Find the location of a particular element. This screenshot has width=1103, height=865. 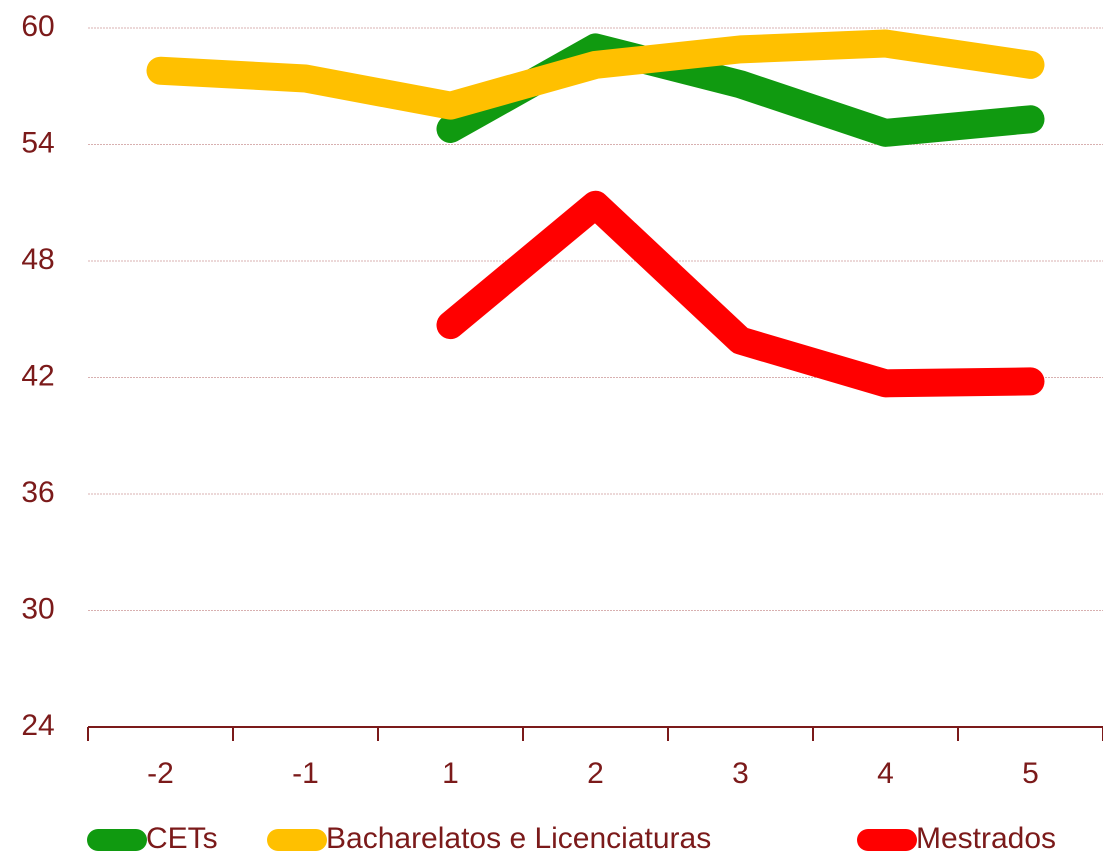

y-tick-label: 24 is located at coordinates (37, 725).